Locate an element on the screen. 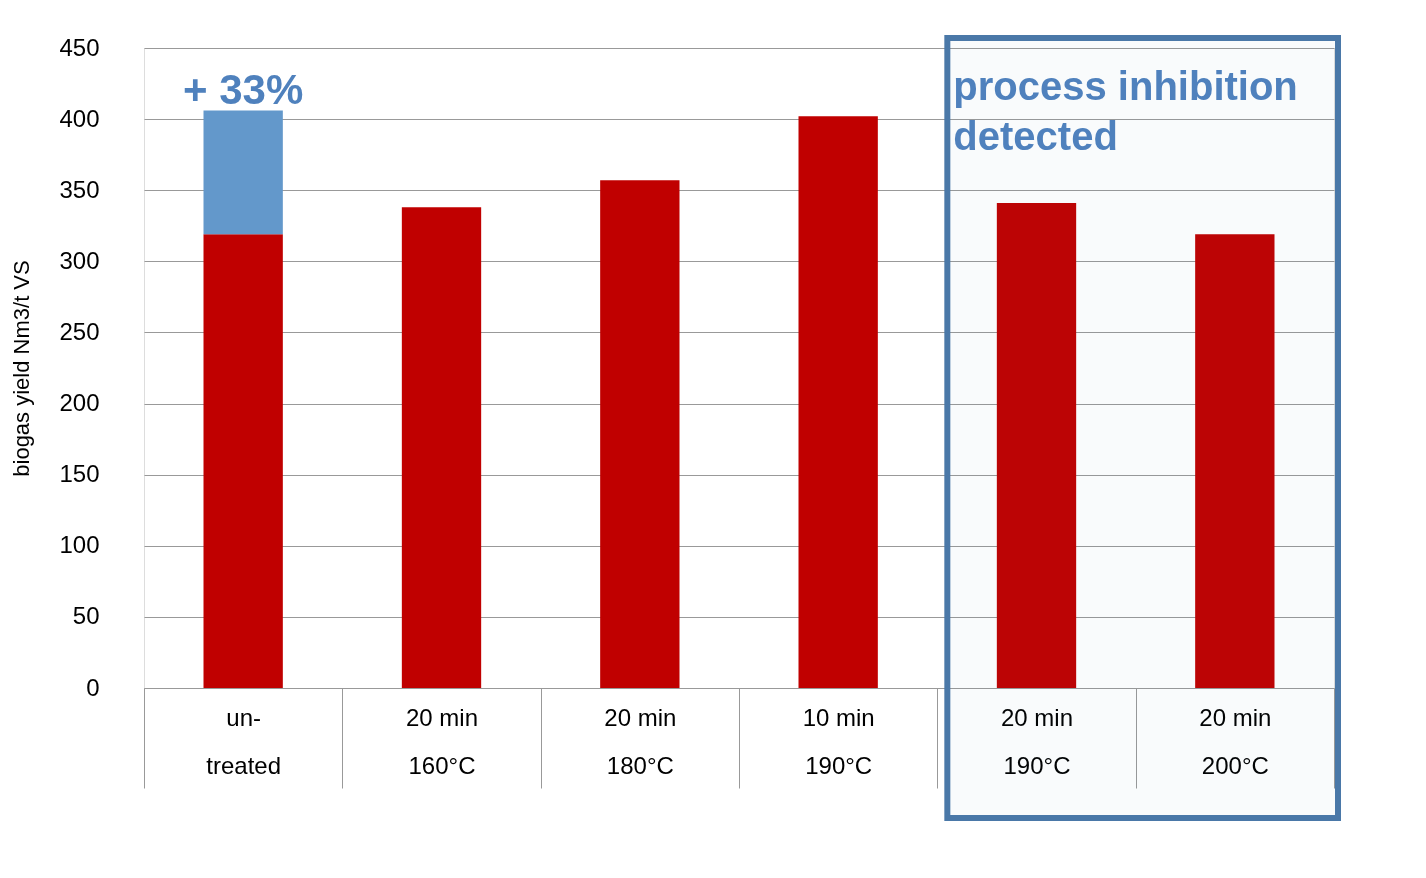 The height and width of the screenshot is (878, 1426). y-tick-label: 350 is located at coordinates (79, 189).